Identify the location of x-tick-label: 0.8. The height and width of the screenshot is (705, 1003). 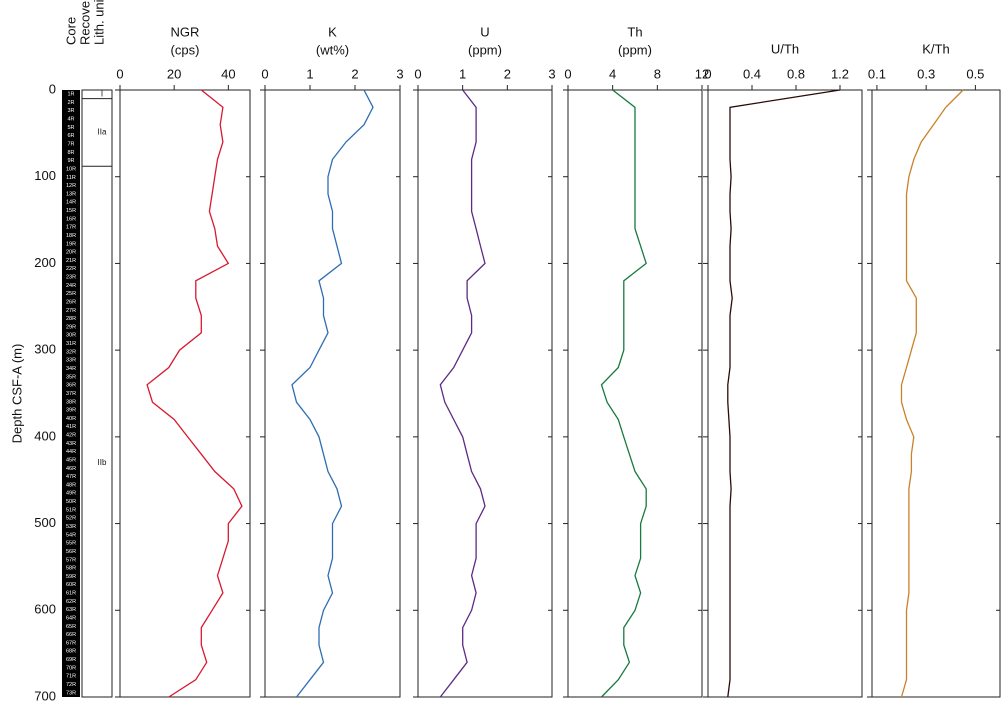
(796, 73).